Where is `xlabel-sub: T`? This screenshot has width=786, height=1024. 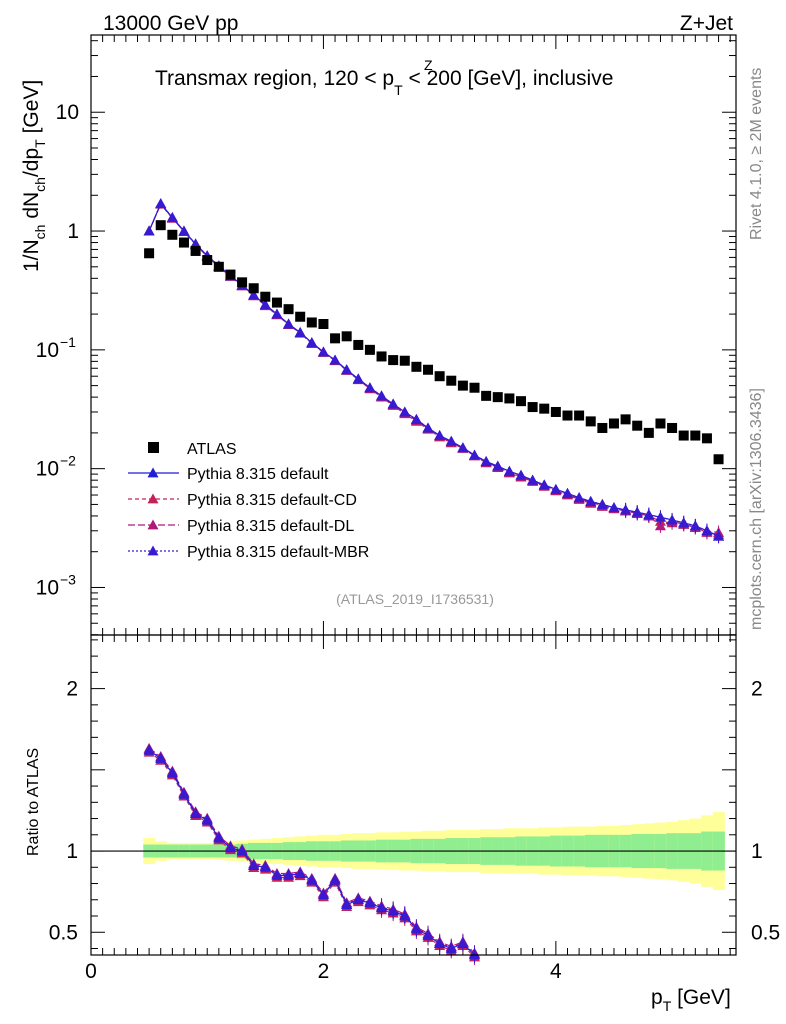
xlabel-sub: T is located at coordinates (667, 1006).